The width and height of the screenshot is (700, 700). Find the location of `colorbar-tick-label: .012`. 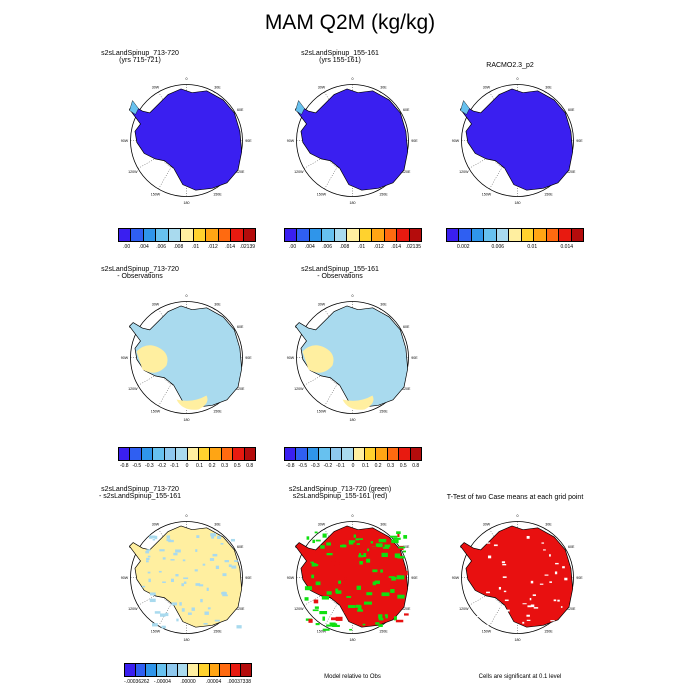

colorbar-tick-label: .012 is located at coordinates (379, 247).